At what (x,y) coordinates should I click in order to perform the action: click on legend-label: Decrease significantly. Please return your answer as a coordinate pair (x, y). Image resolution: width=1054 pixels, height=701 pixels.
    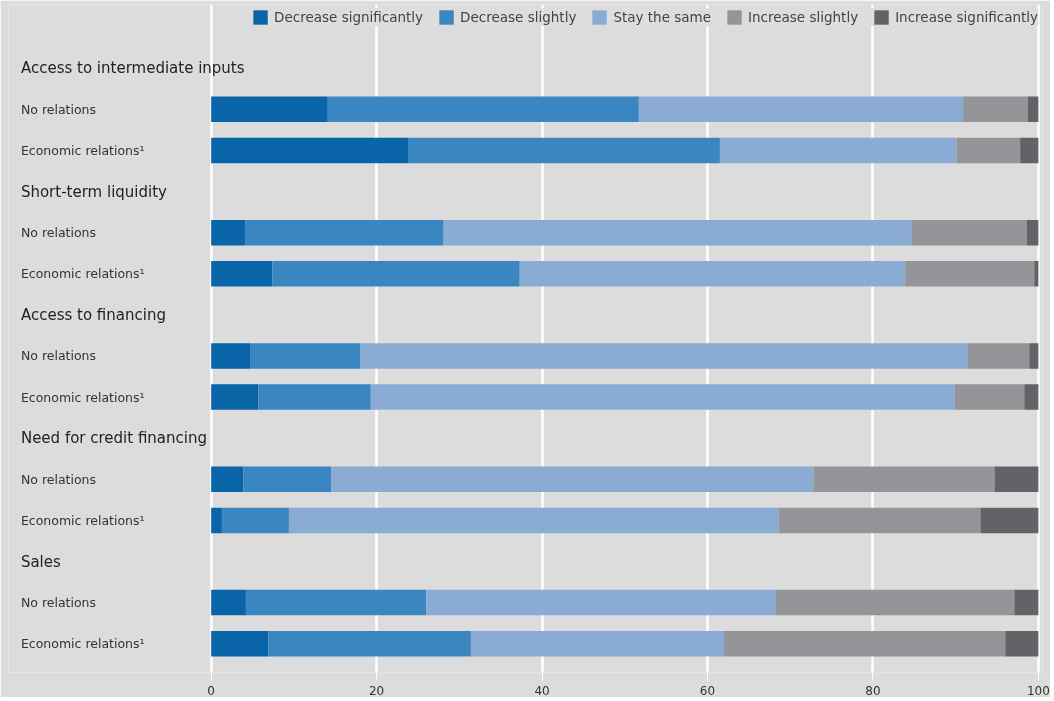
    Looking at the image, I should click on (349, 17).